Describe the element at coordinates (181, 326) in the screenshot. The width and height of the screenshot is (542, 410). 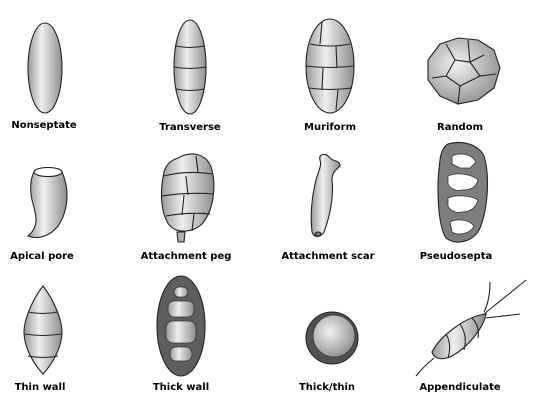
I see `thick-wall-spore` at that location.